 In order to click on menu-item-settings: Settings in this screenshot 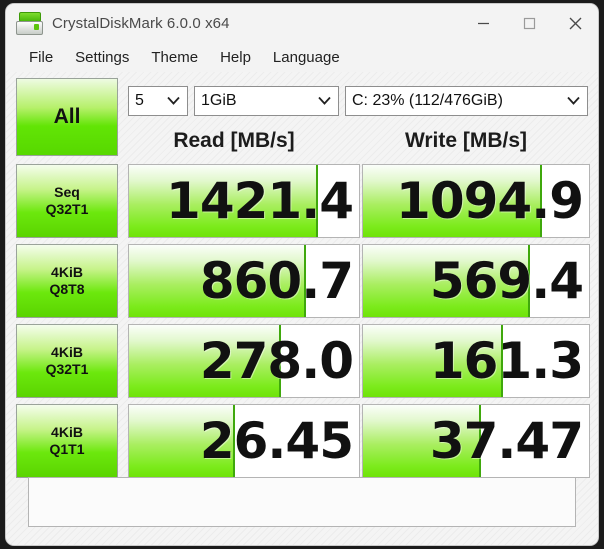, I will do `click(102, 57)`.